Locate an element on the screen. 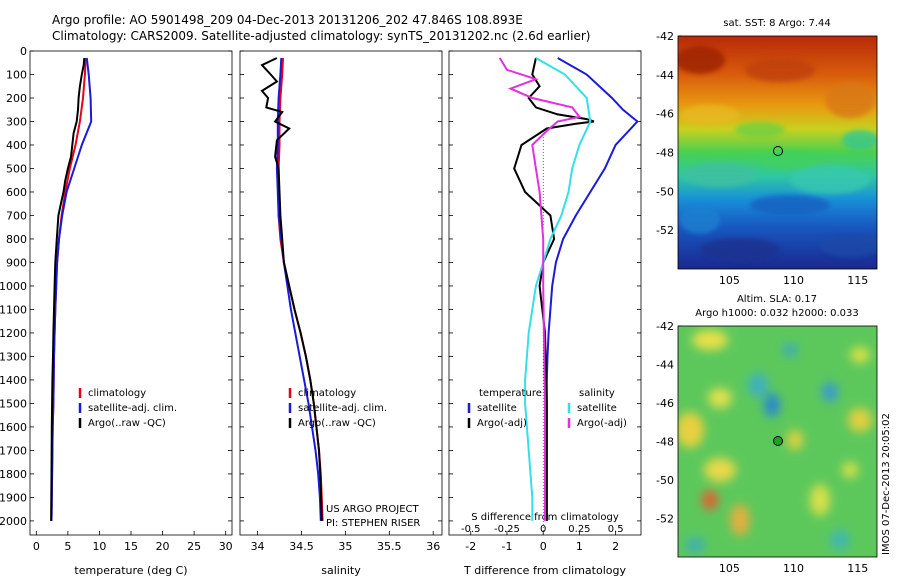 Image resolution: width=900 pixels, height=580 pixels. x-tick-label: 34.5 is located at coordinates (301, 546).